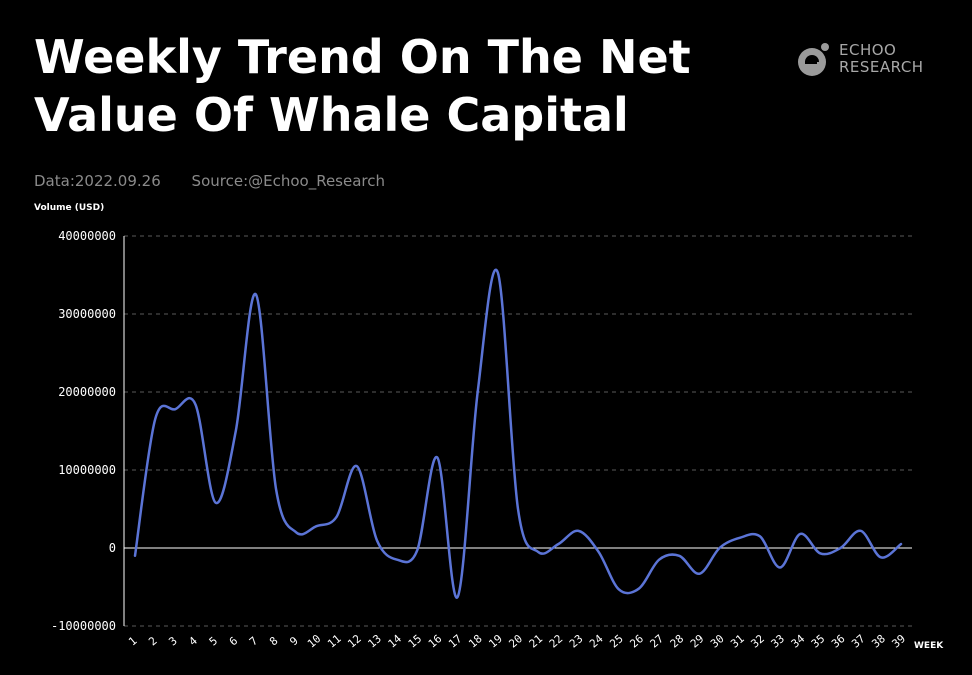  Describe the element at coordinates (636, 641) in the screenshot. I see `x-tick-label: 26` at that location.